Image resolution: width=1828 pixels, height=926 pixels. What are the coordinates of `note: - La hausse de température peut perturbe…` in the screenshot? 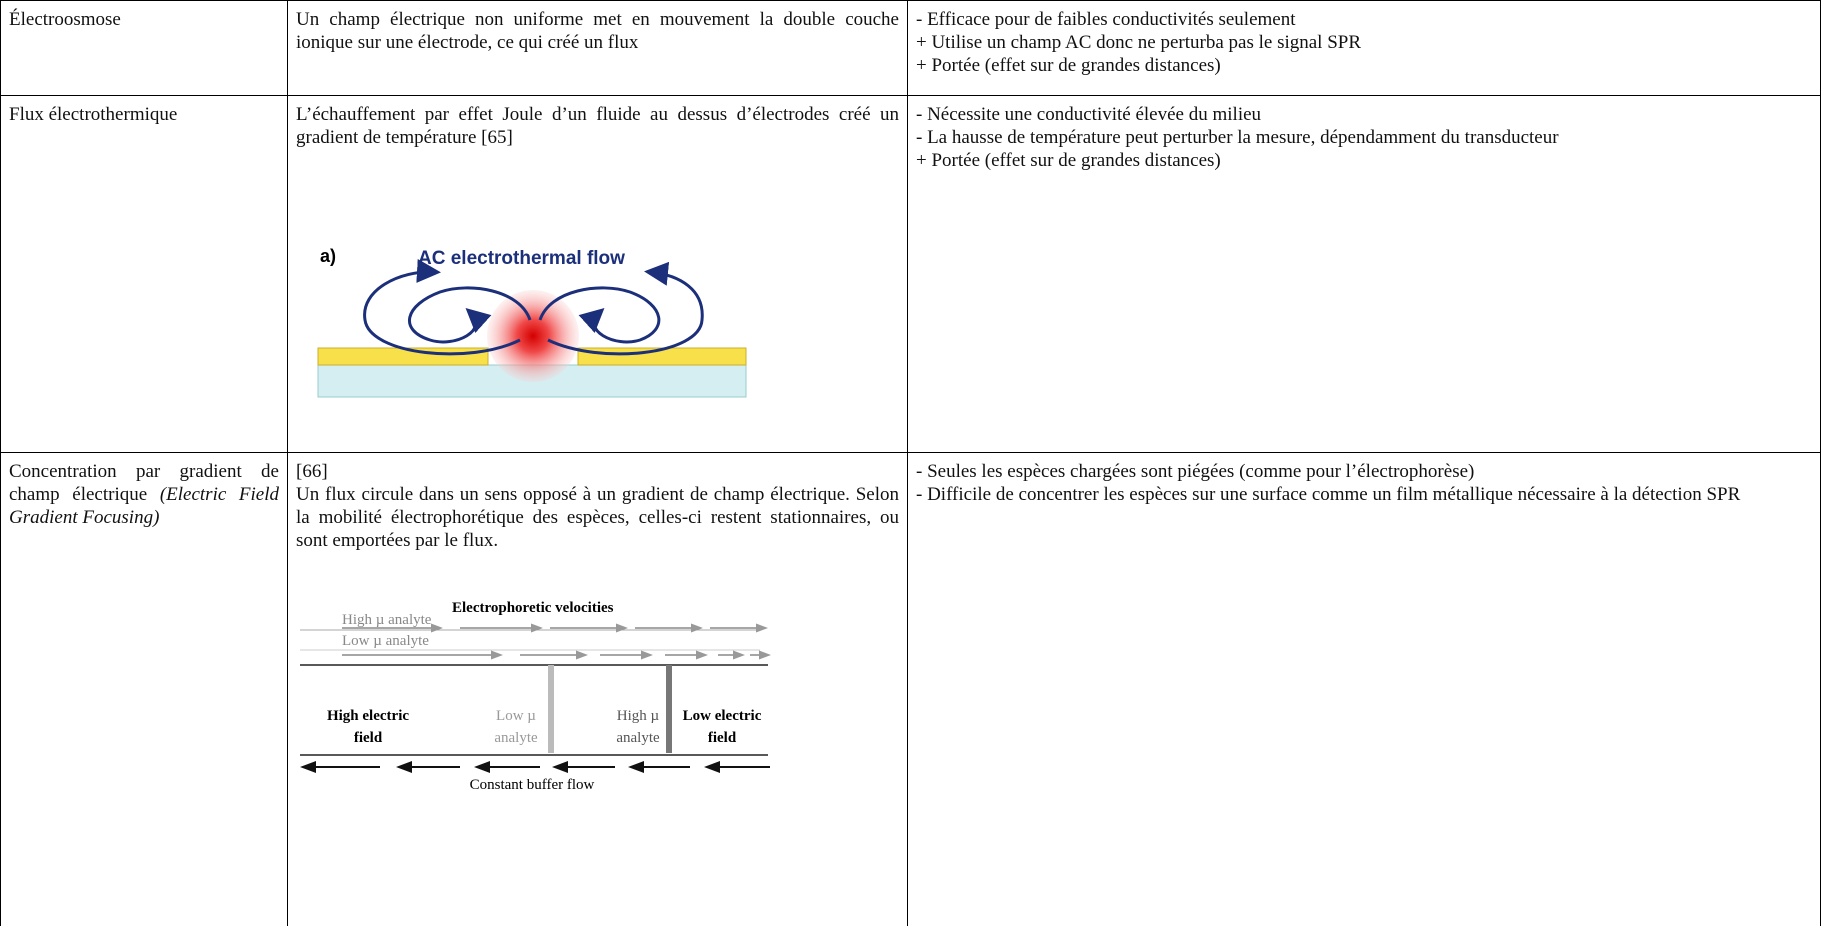 It's located at (1237, 137).